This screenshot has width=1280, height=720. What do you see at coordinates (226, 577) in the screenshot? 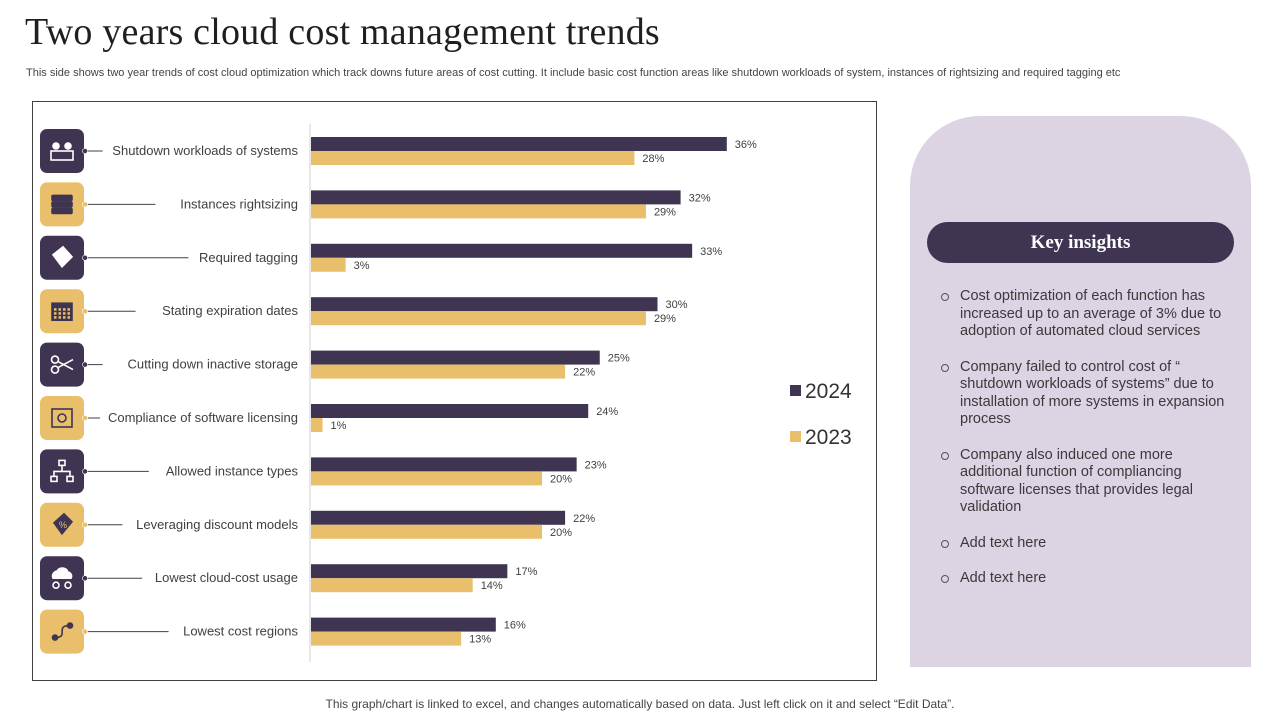
I see `category-label: Lowest cloud-cost usage` at bounding box center [226, 577].